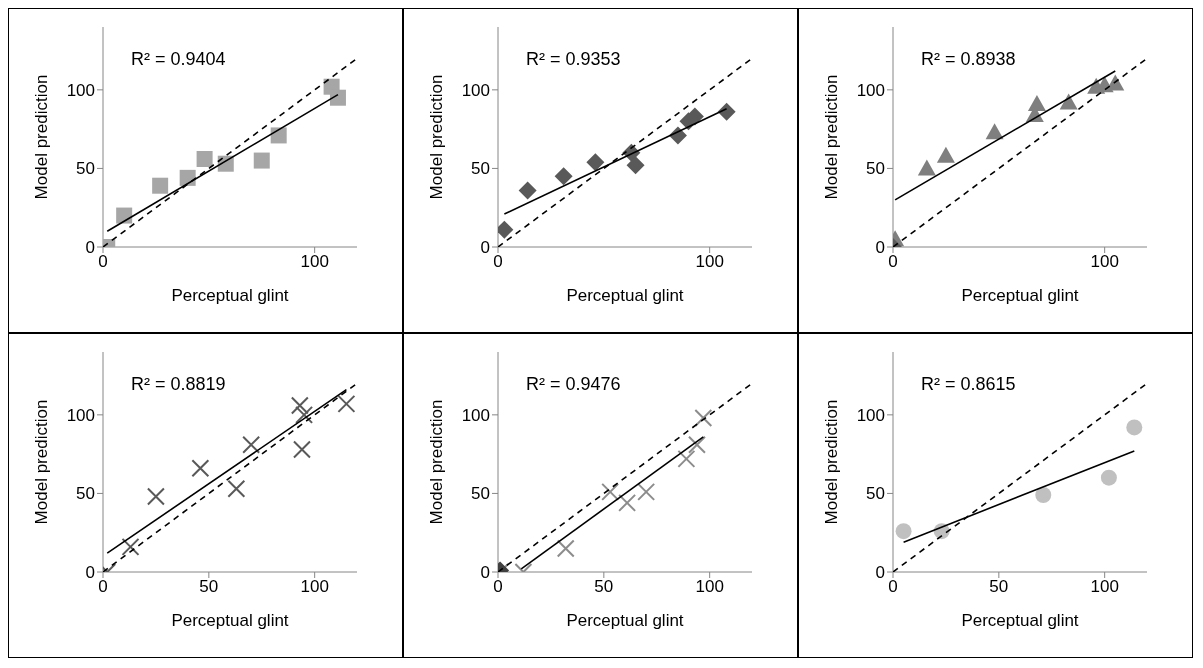 The width and height of the screenshot is (1203, 668). Describe the element at coordinates (573, 59) in the screenshot. I see `annotation: R² = 0.9353` at that location.